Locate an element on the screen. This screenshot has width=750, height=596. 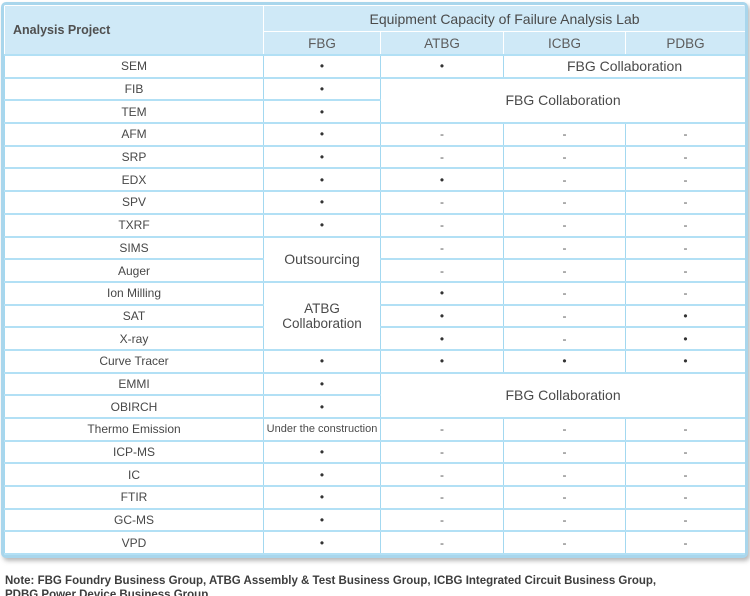
row-curve-tracer: Curve Tracer • • • • is located at coordinates (374, 361).